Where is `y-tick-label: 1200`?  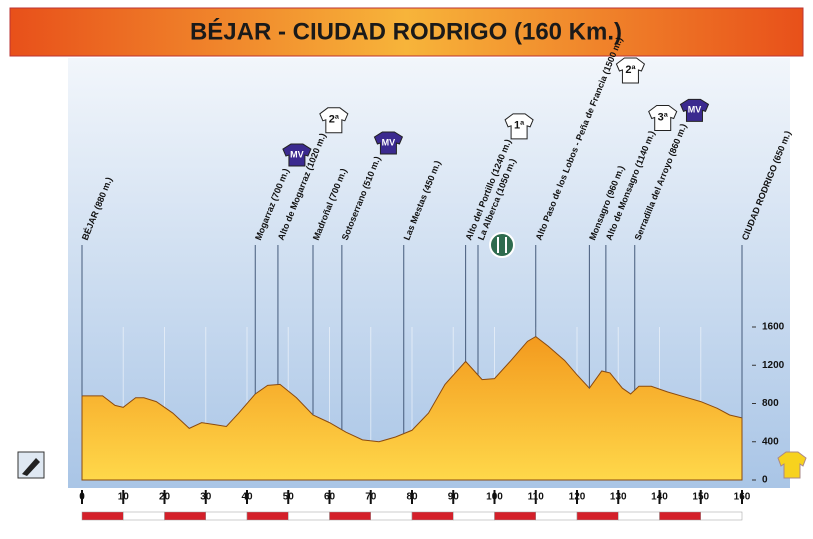 y-tick-label: 1200 is located at coordinates (773, 365).